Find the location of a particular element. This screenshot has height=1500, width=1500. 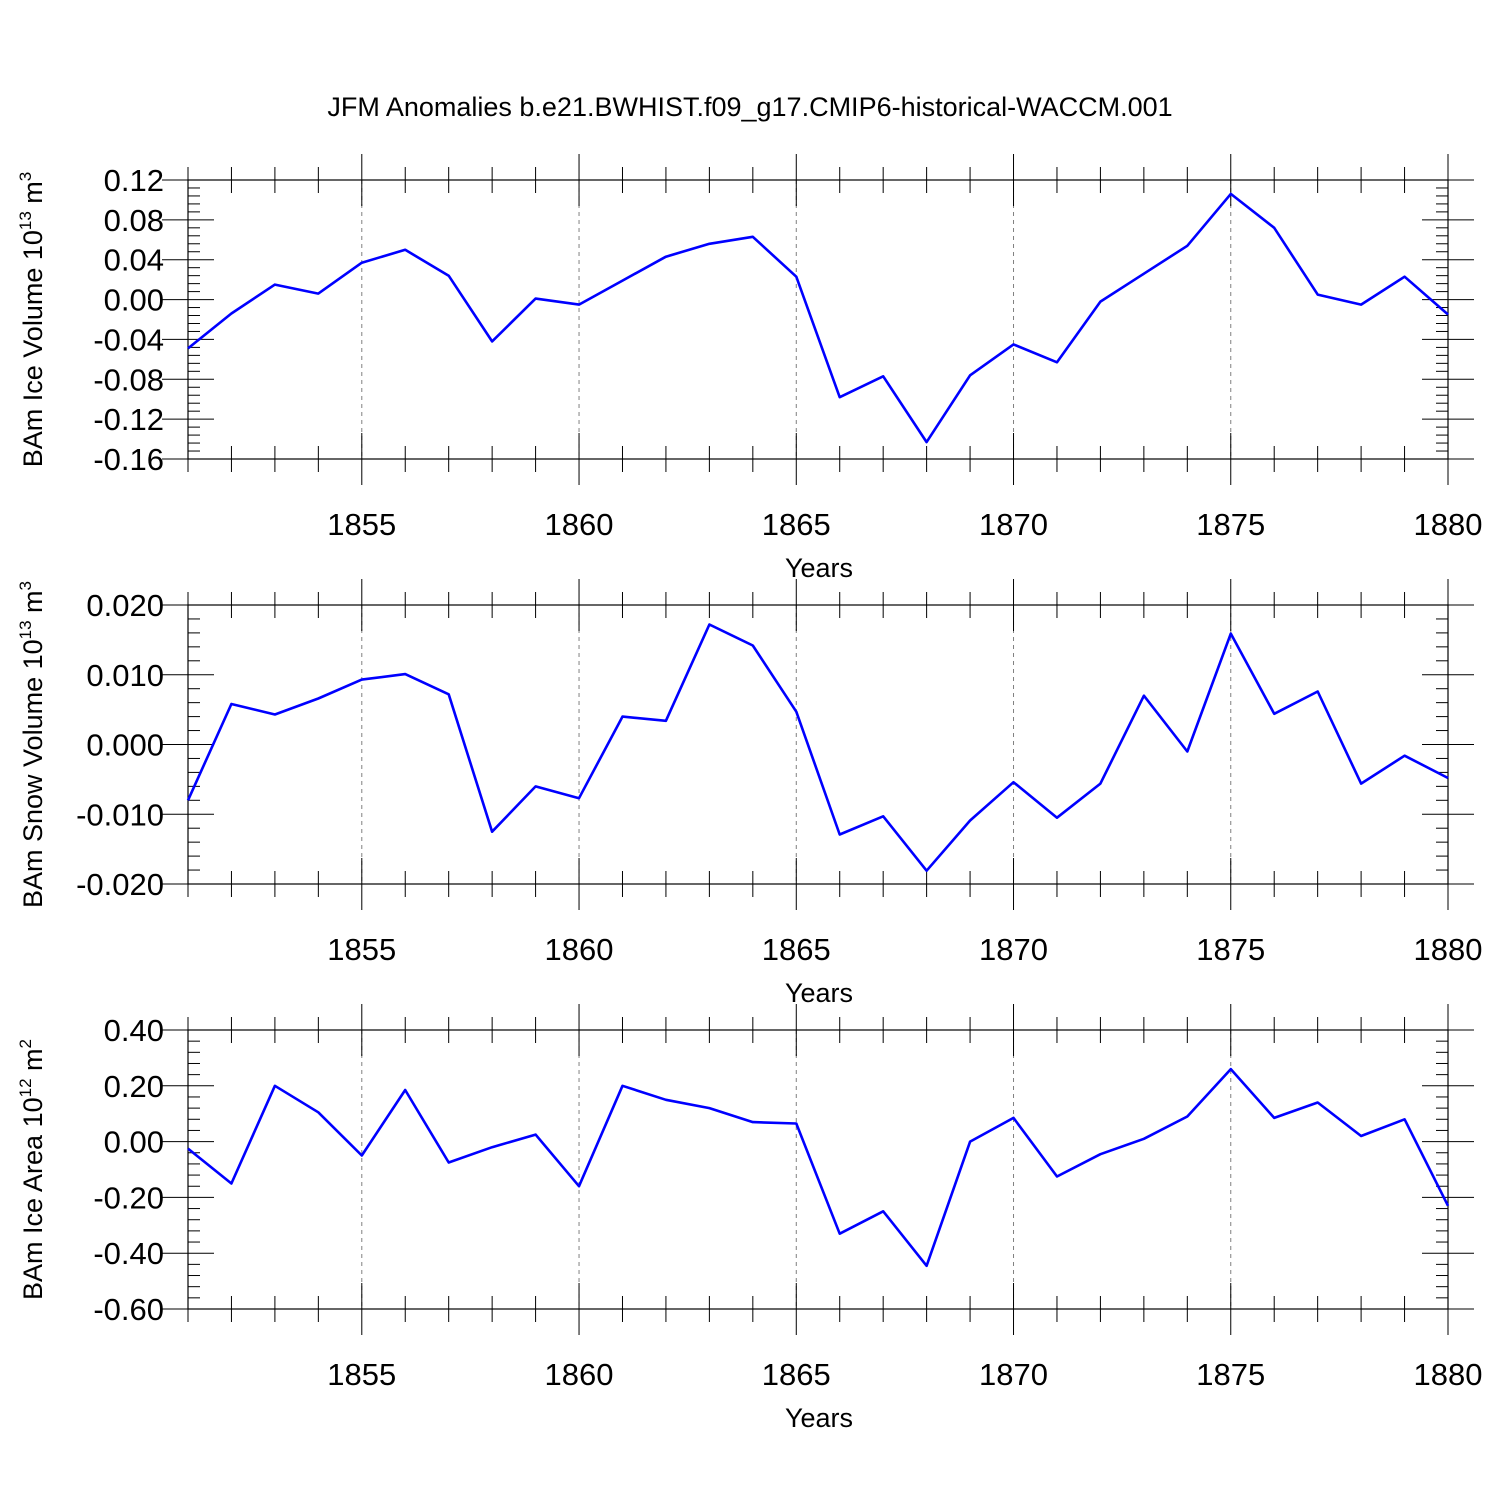

y-axis-title: BAm Ice Volume 1013 m3 is located at coordinates (32, 320).